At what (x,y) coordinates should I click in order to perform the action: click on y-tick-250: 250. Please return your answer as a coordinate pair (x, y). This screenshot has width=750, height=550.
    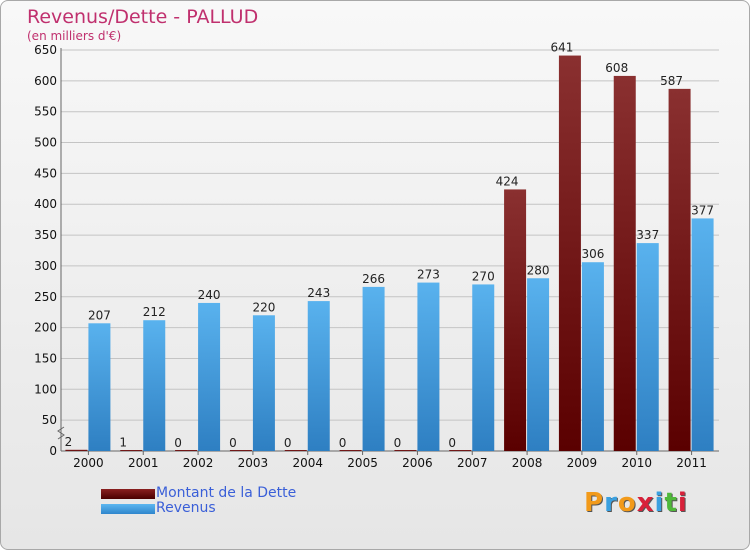
    Looking at the image, I should click on (45, 297).